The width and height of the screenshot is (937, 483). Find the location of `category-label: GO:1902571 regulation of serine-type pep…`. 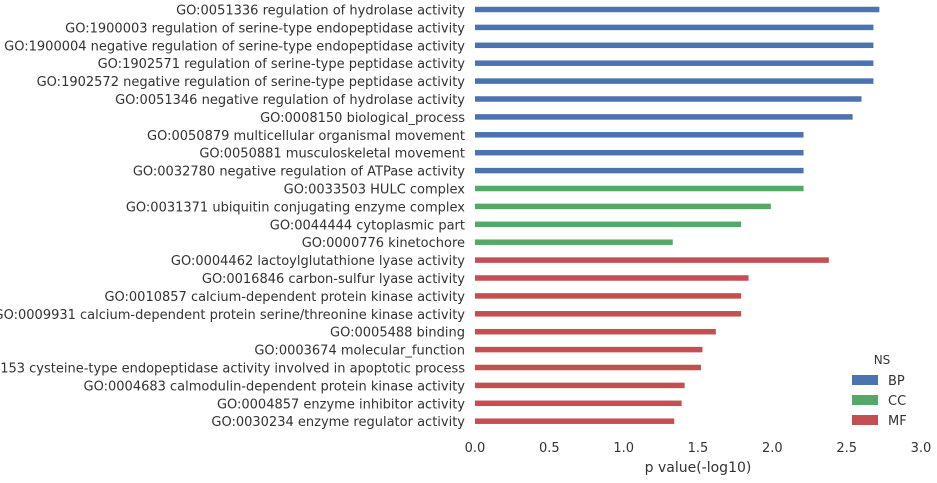

category-label: GO:1902571 regulation of serine-type pep… is located at coordinates (282, 64).